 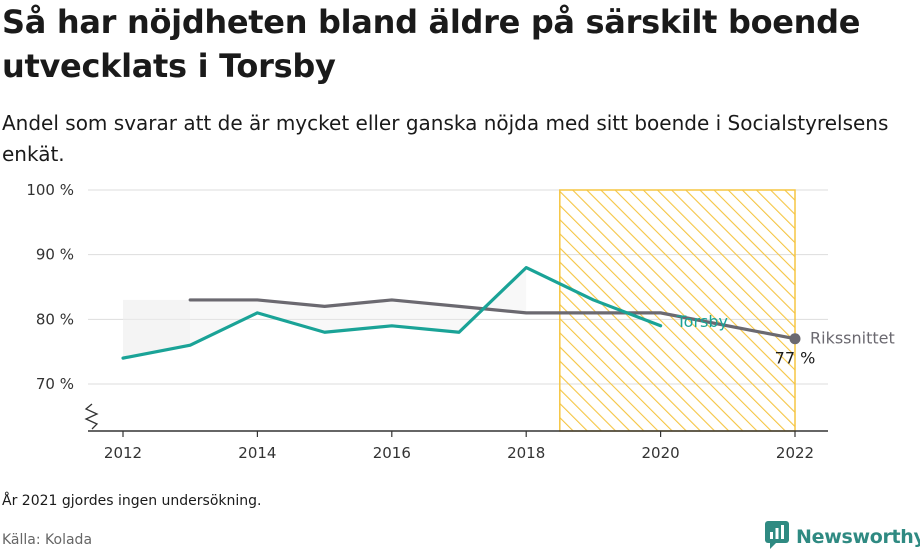 What do you see at coordinates (50, 190) in the screenshot?
I see `y-tick-label: 100 %` at bounding box center [50, 190].